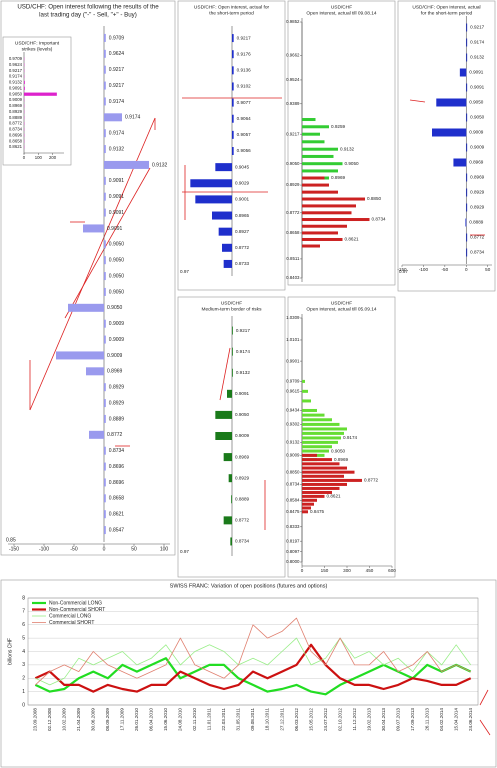  I want to click on y-tick-label: 0.9852, so click(293, 21).